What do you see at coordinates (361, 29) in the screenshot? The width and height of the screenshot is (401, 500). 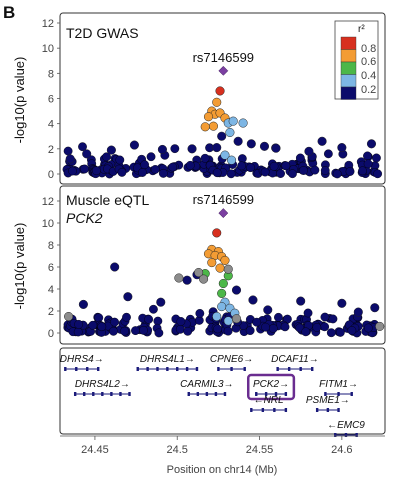 I see `legend-title: r²` at bounding box center [361, 29].